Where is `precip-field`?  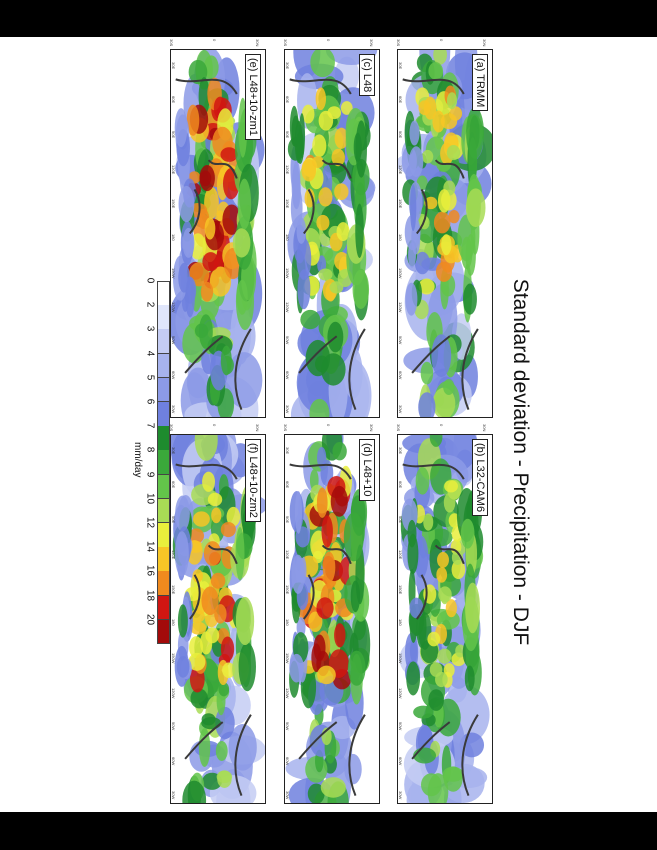 precip-field is located at coordinates (332, 233).